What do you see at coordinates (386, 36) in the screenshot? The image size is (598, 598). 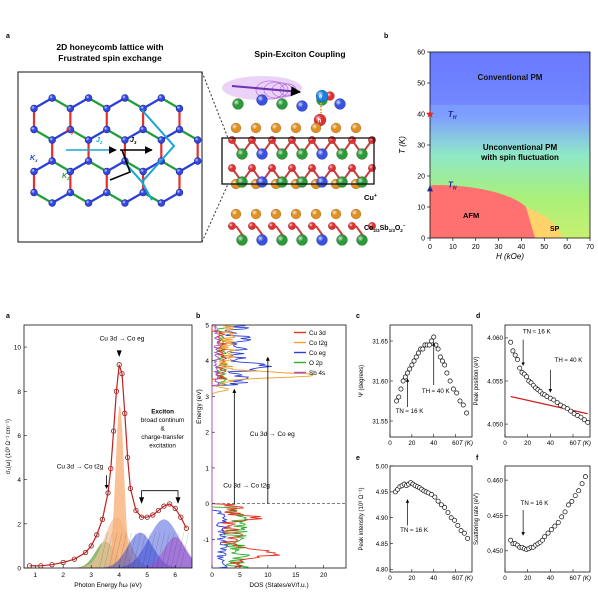 I see `panel-b-label: b` at bounding box center [386, 36].